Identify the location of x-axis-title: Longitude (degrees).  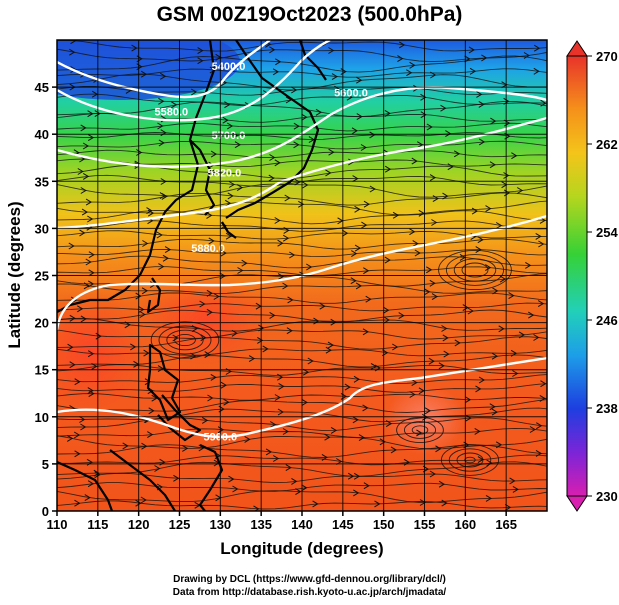
(301, 548).